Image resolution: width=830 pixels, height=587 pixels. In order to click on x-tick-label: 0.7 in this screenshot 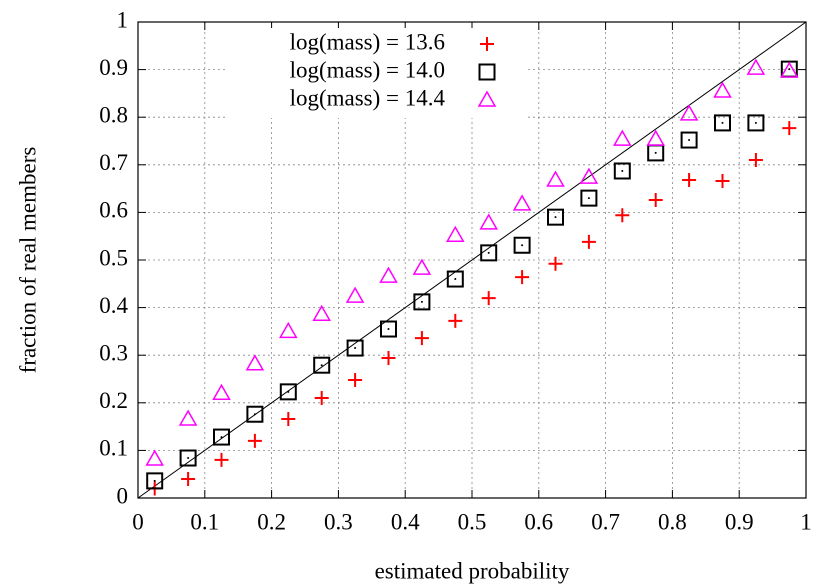, I will do `click(605, 521)`.